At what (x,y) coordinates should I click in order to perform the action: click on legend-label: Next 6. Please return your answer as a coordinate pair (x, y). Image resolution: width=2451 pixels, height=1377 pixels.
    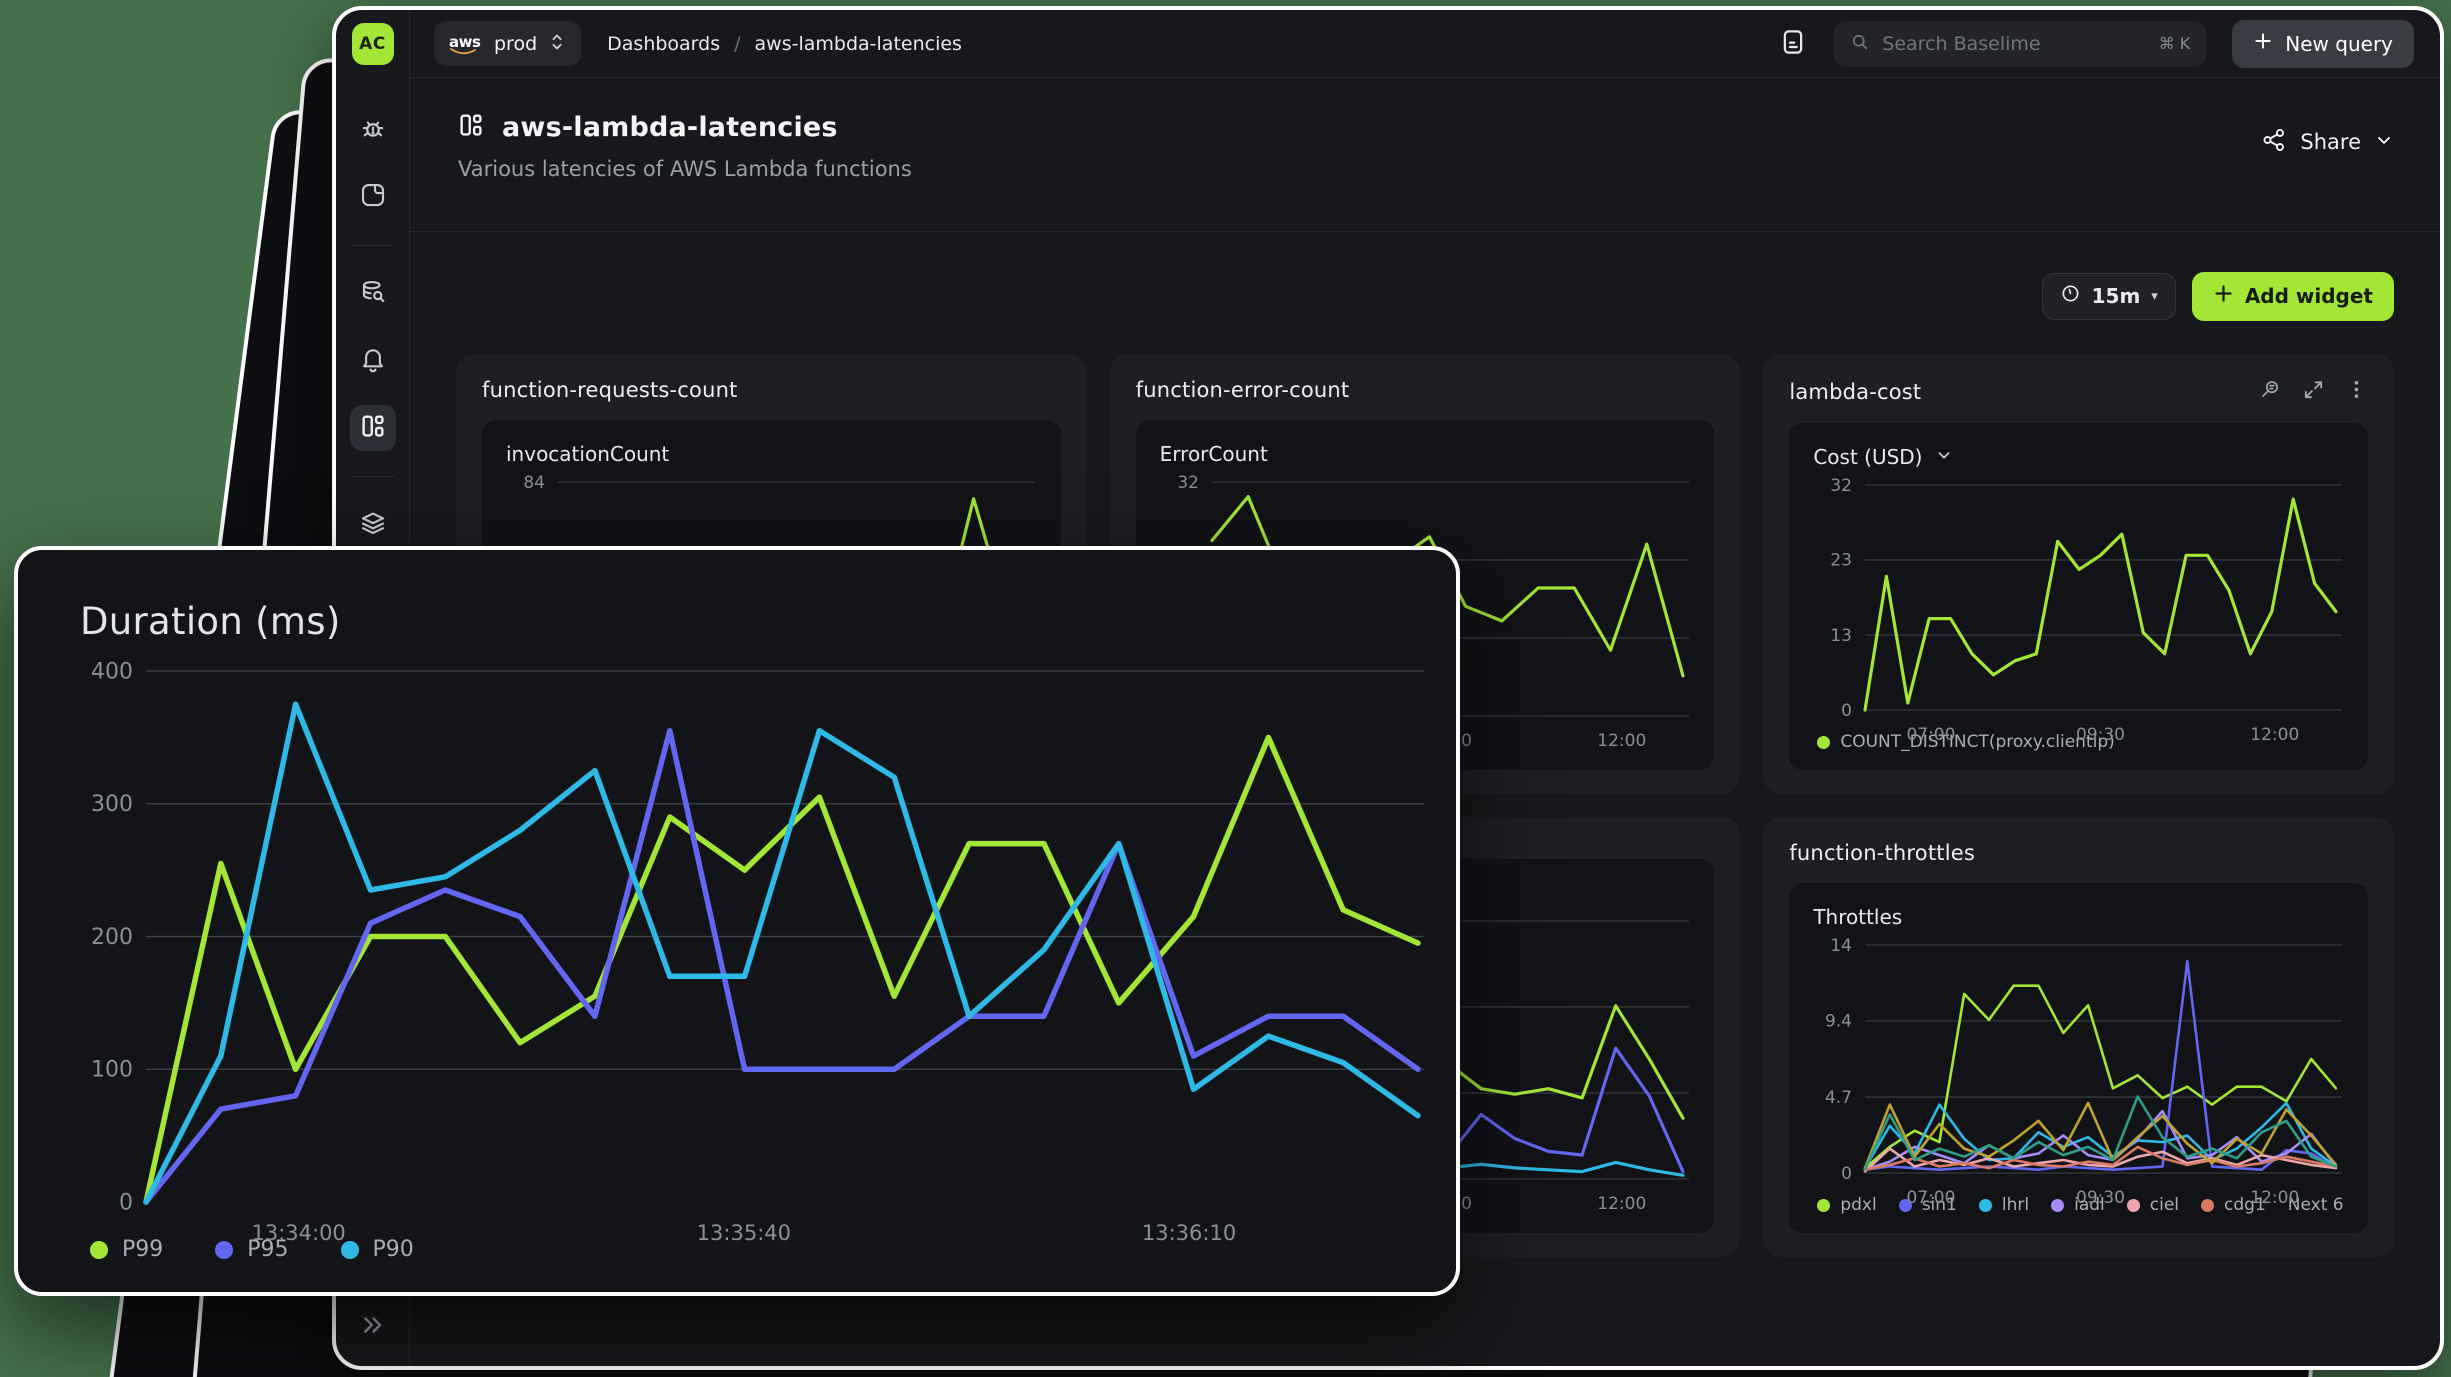
    Looking at the image, I should click on (2315, 1205).